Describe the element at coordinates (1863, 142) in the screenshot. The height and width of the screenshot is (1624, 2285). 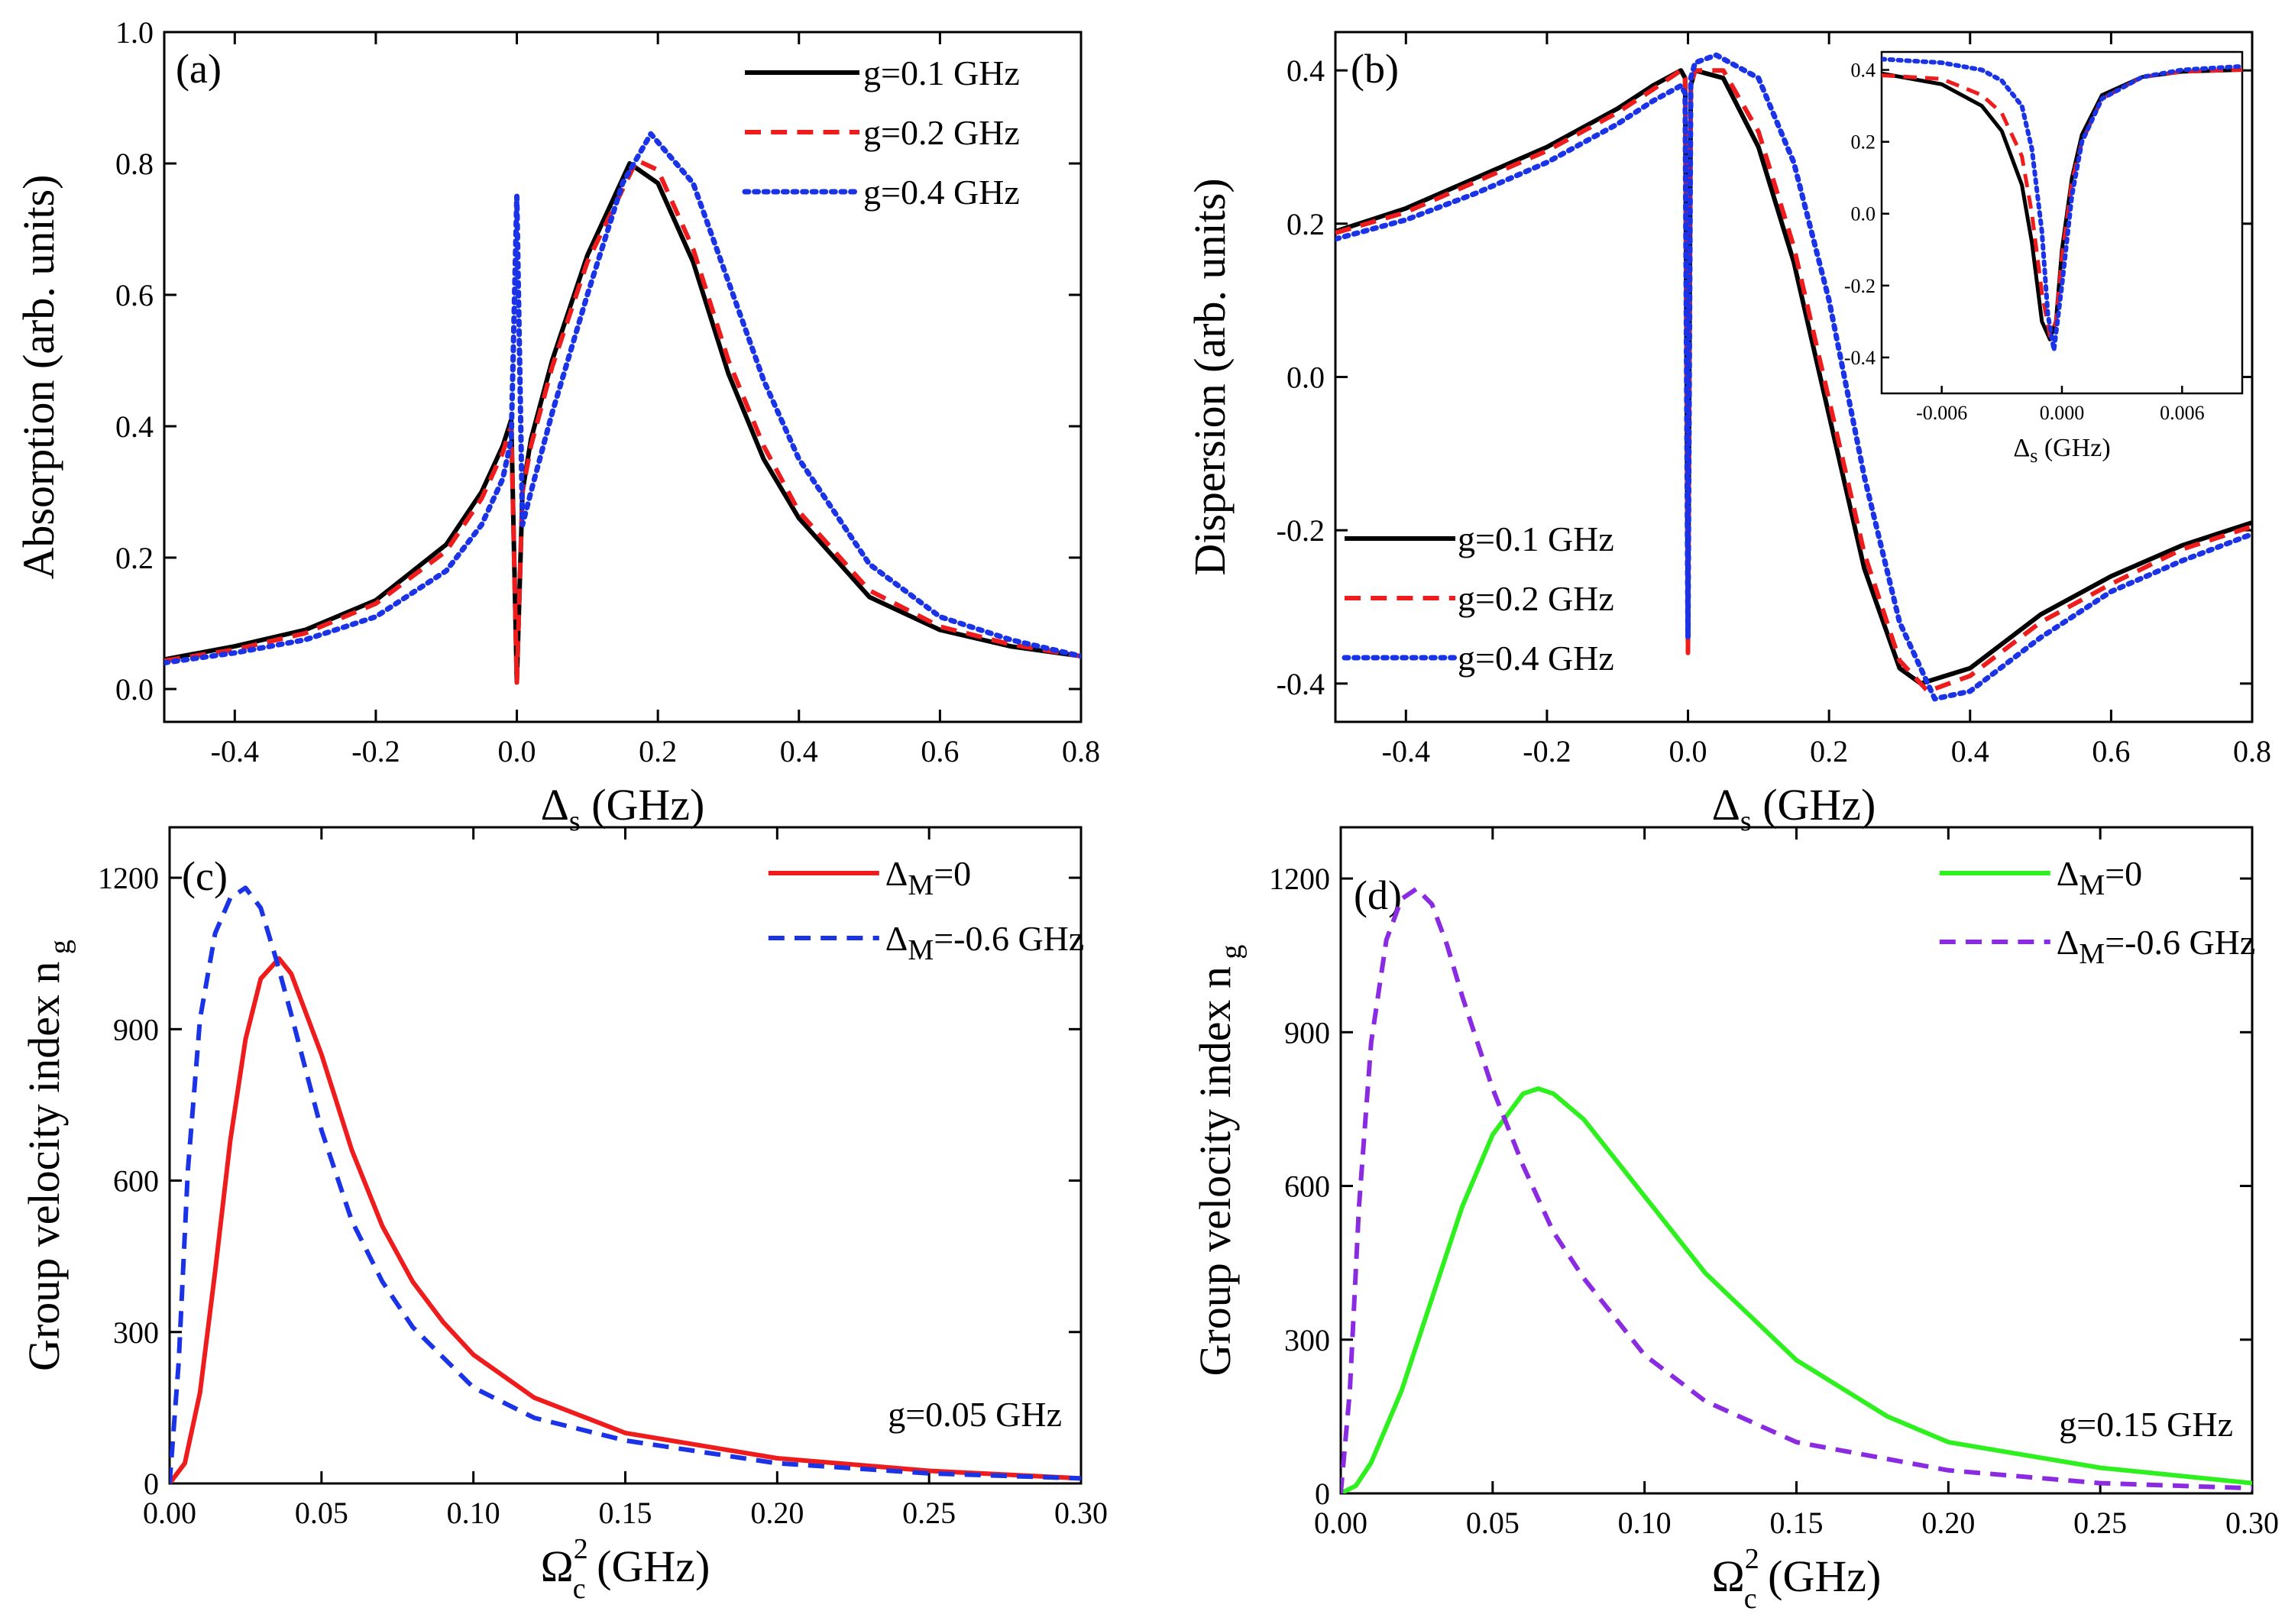
I see `inset-y-tick-label: 0.2` at that location.